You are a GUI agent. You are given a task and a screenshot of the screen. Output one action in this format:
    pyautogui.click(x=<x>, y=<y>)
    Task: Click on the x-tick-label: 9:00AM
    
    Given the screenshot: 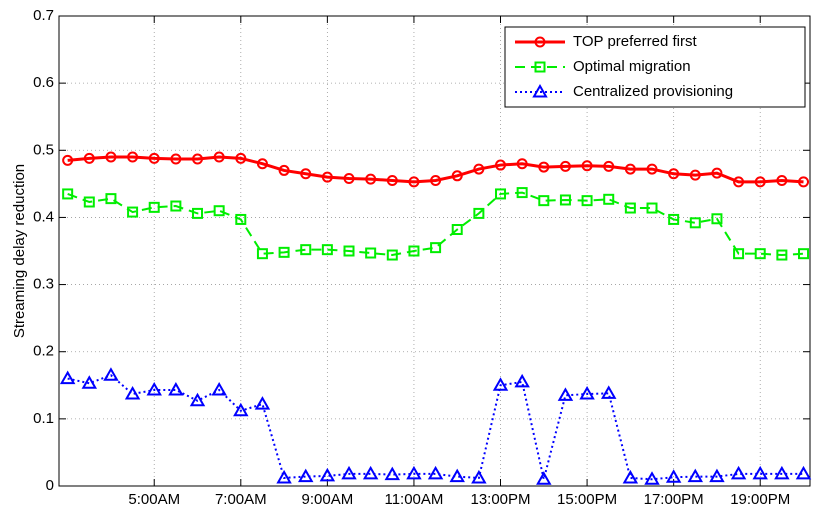 What is the action you would take?
    pyautogui.click(x=328, y=499)
    